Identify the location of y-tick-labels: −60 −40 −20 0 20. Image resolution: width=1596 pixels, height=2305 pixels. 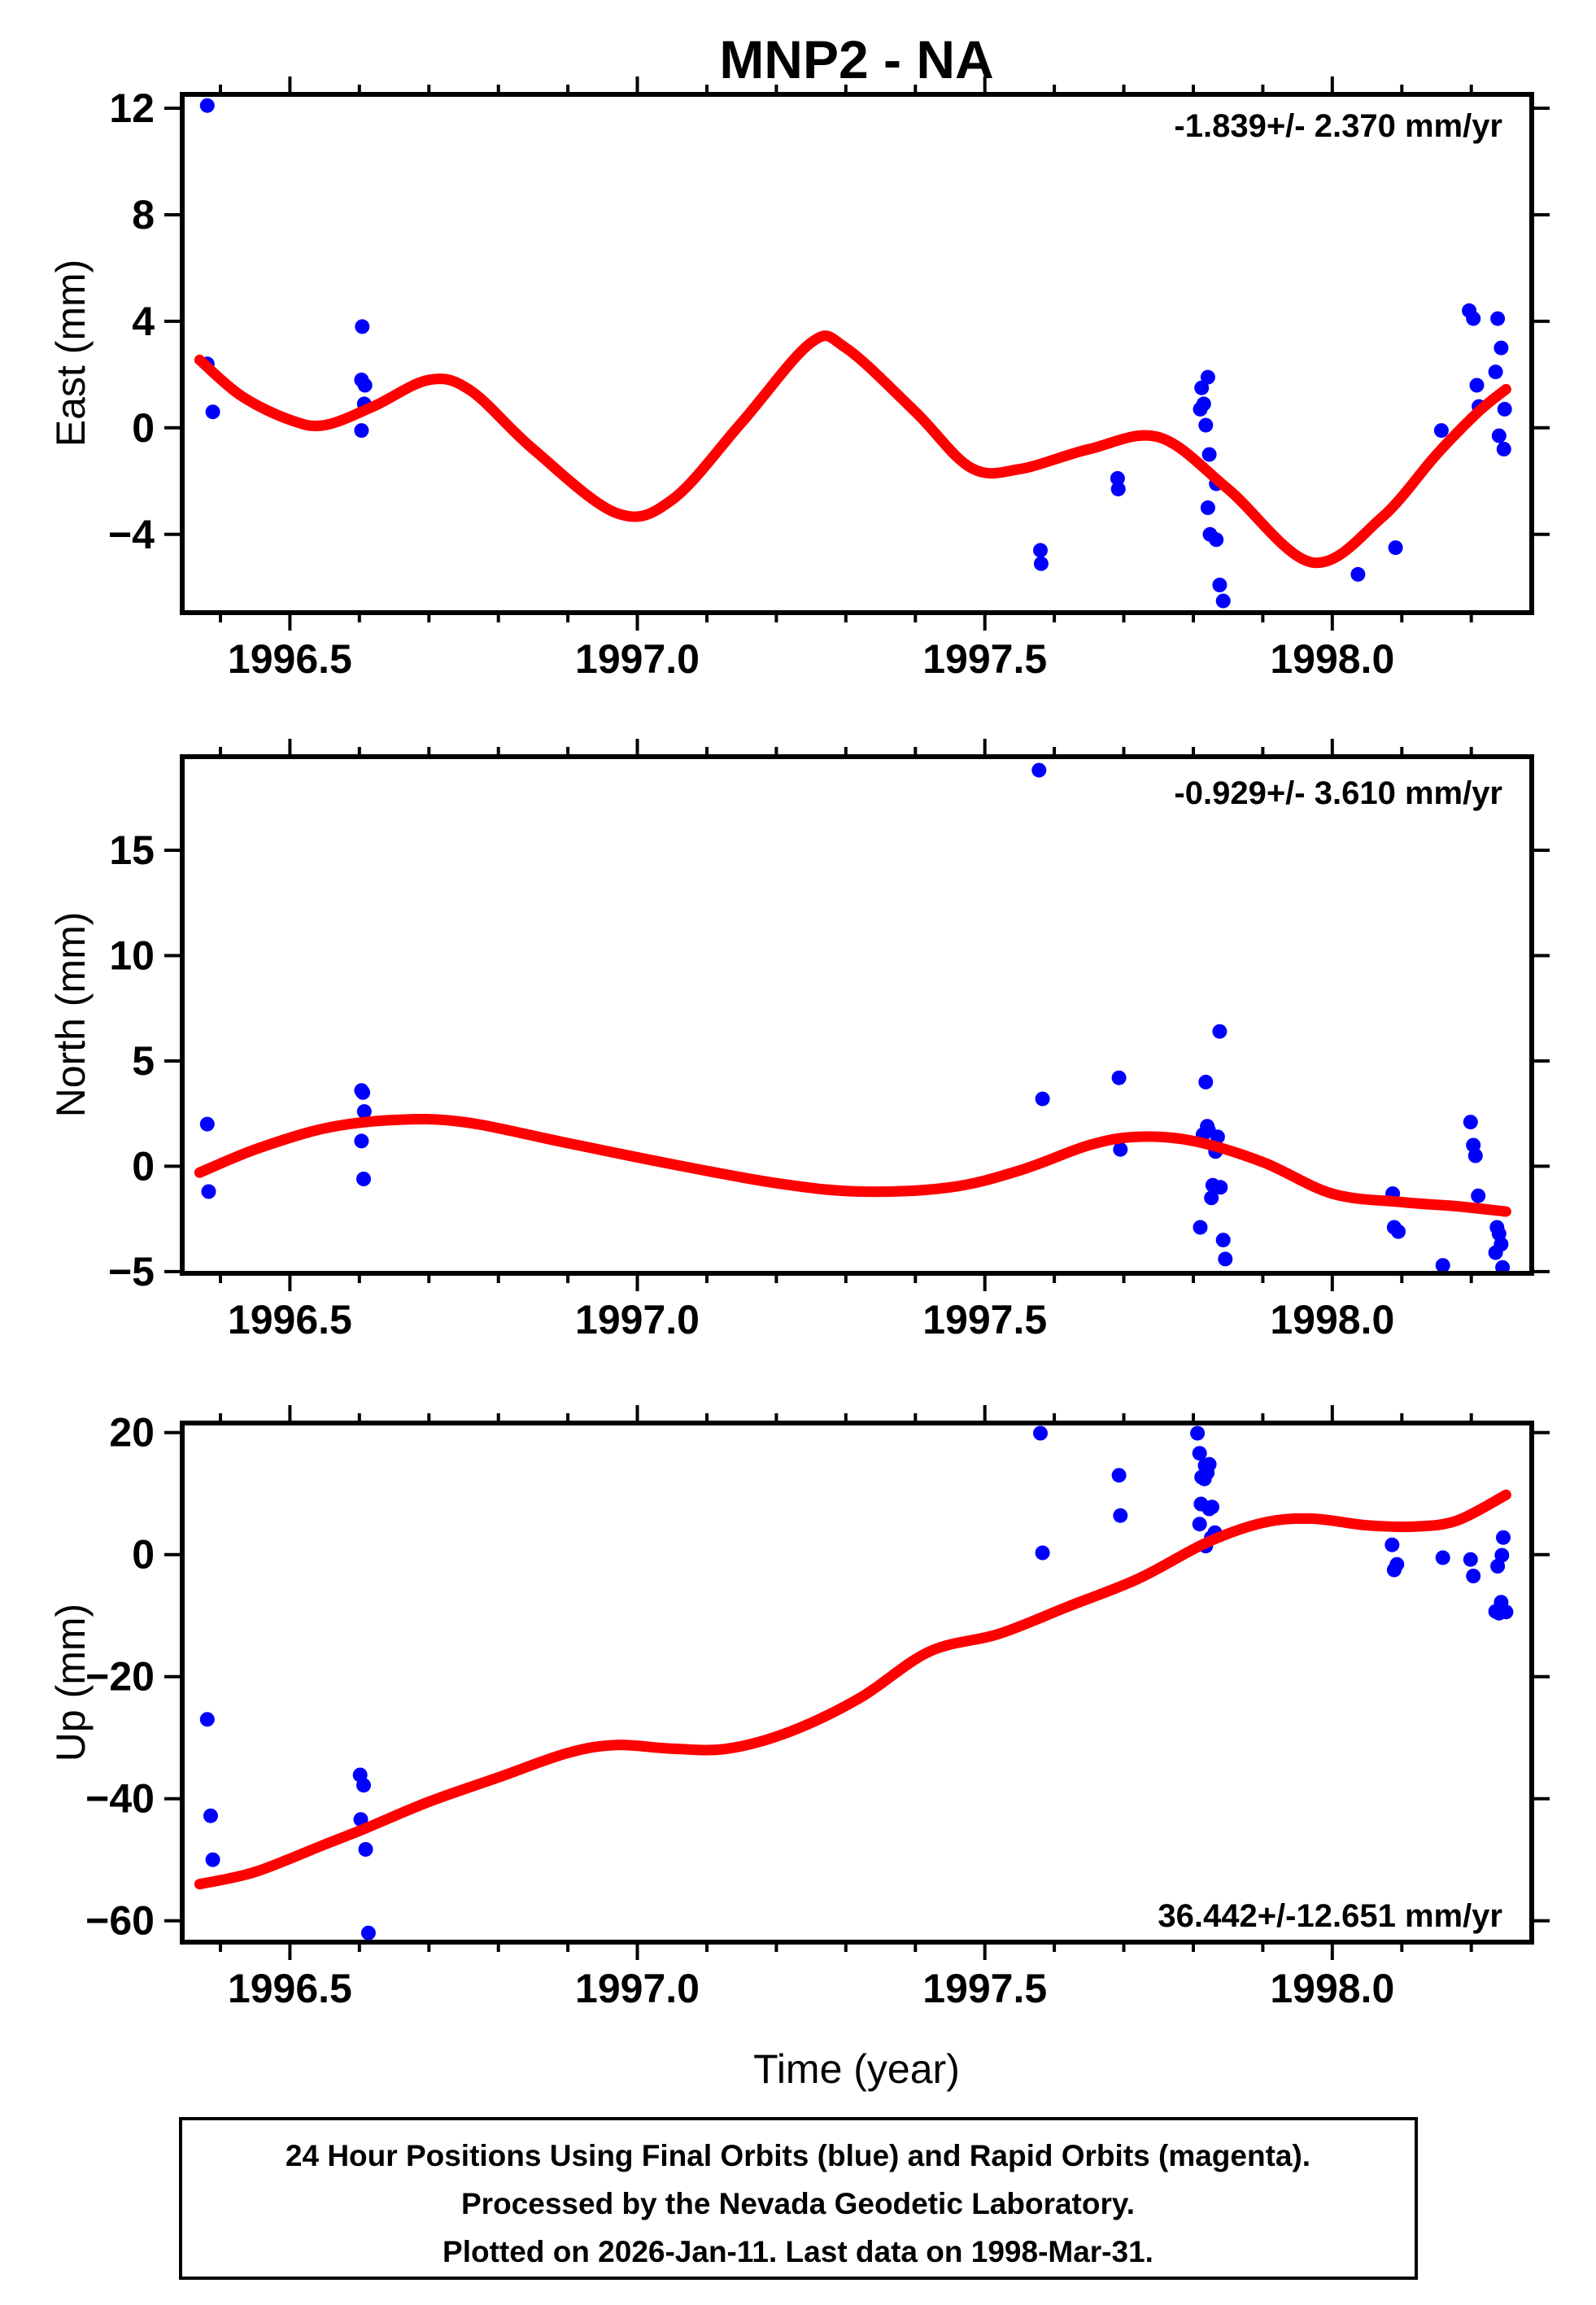
(120, 1677).